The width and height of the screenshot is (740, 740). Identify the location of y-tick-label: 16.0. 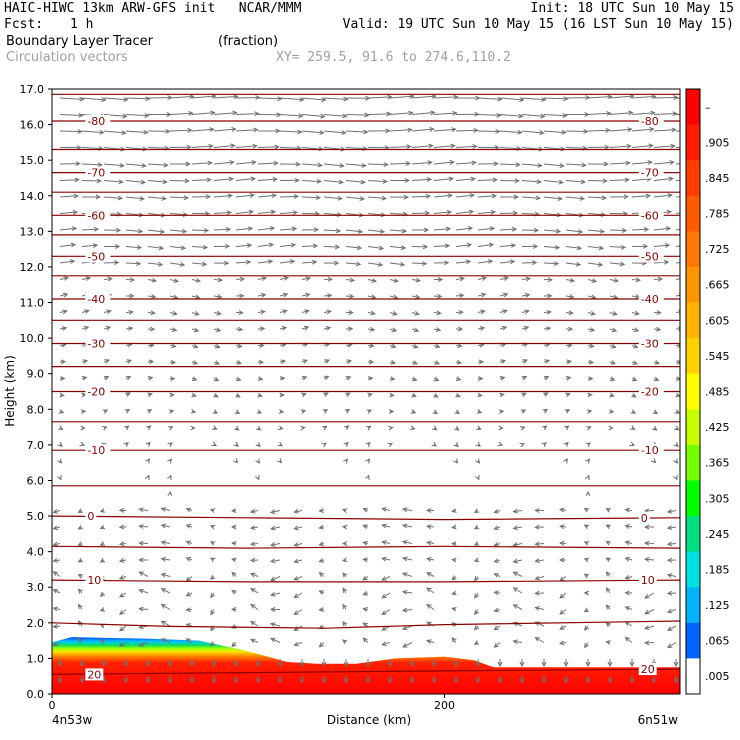
(32, 125).